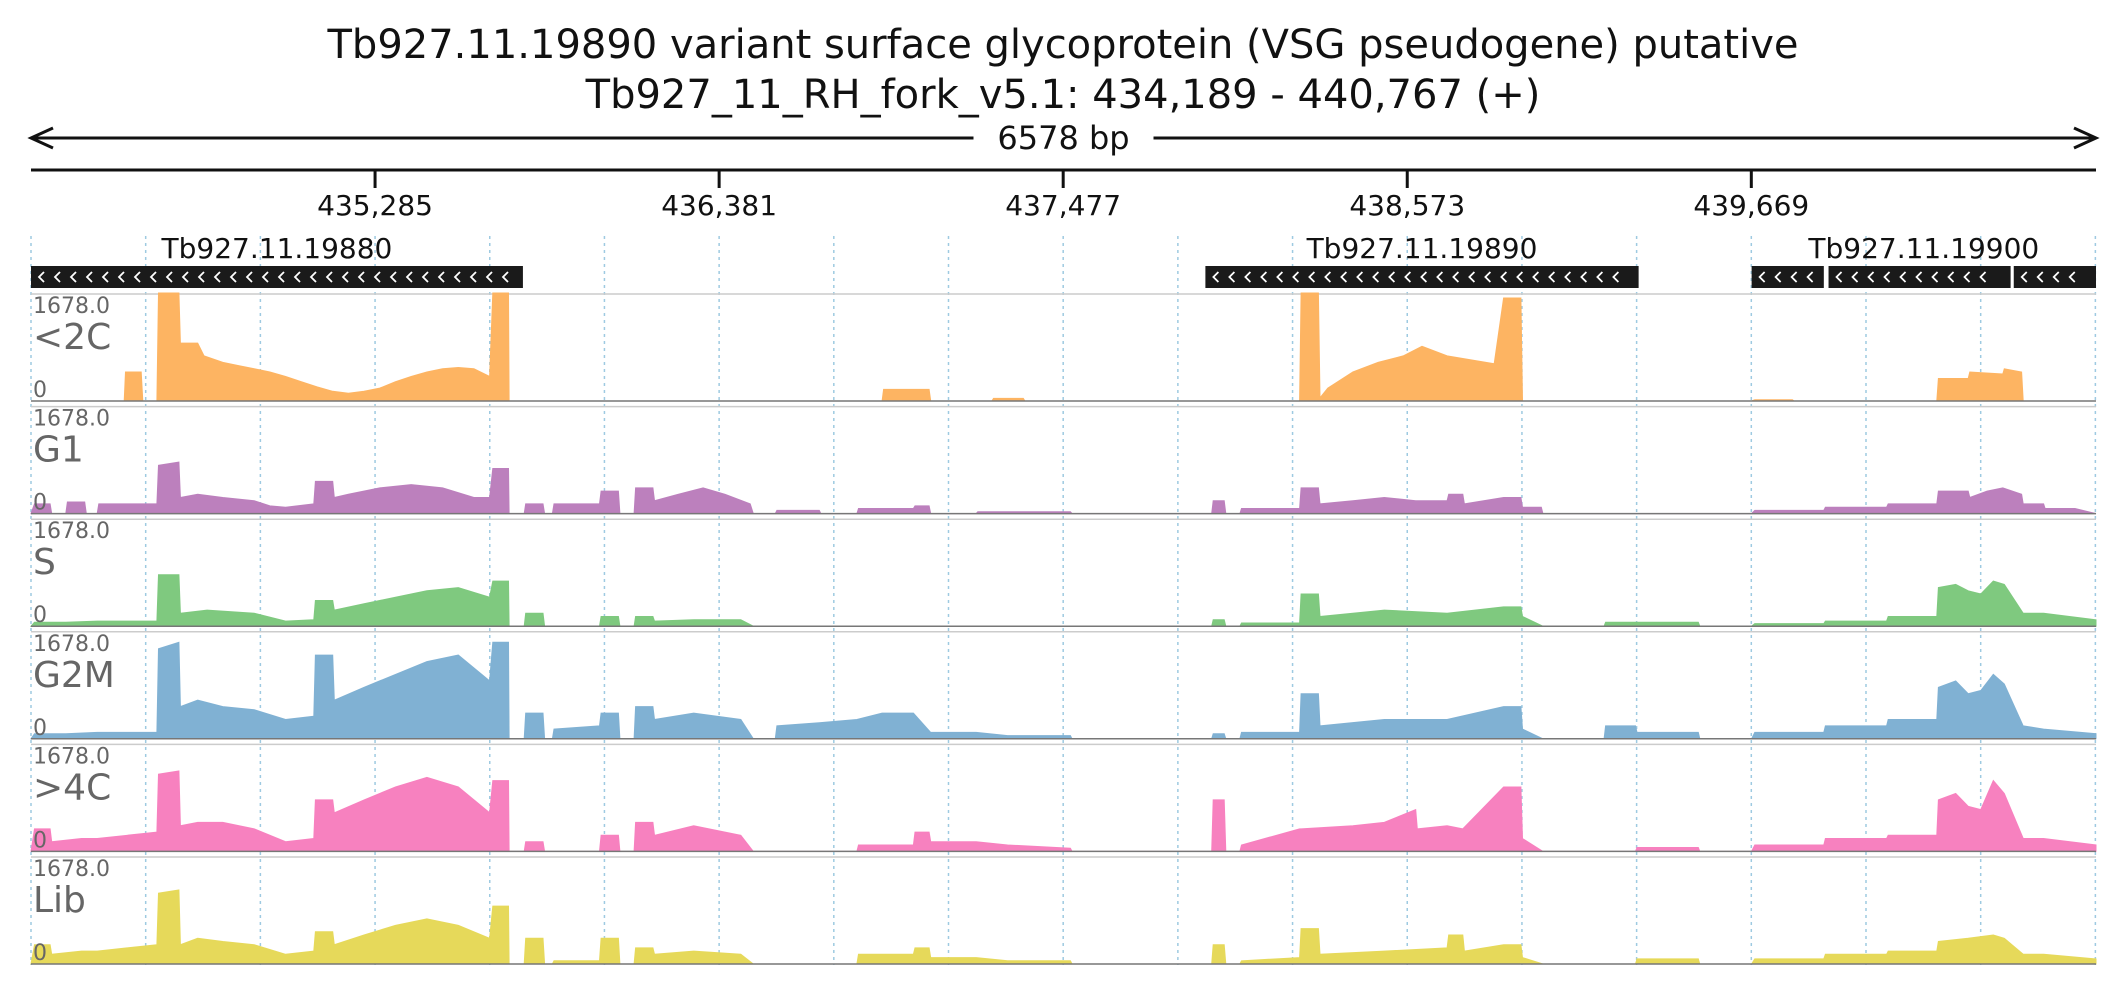 Image resolution: width=2126 pixels, height=1000 pixels. What do you see at coordinates (72, 787) in the screenshot?
I see `track-name: >4C` at bounding box center [72, 787].